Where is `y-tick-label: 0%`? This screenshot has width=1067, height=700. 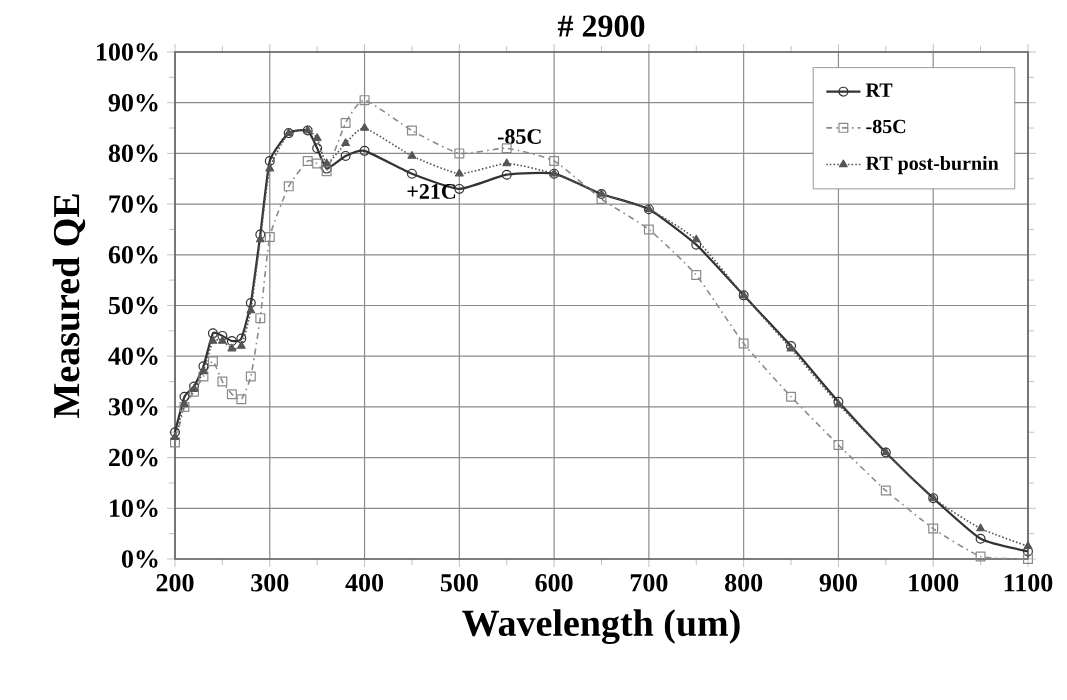
y-tick-label: 0% is located at coordinates (139, 559).